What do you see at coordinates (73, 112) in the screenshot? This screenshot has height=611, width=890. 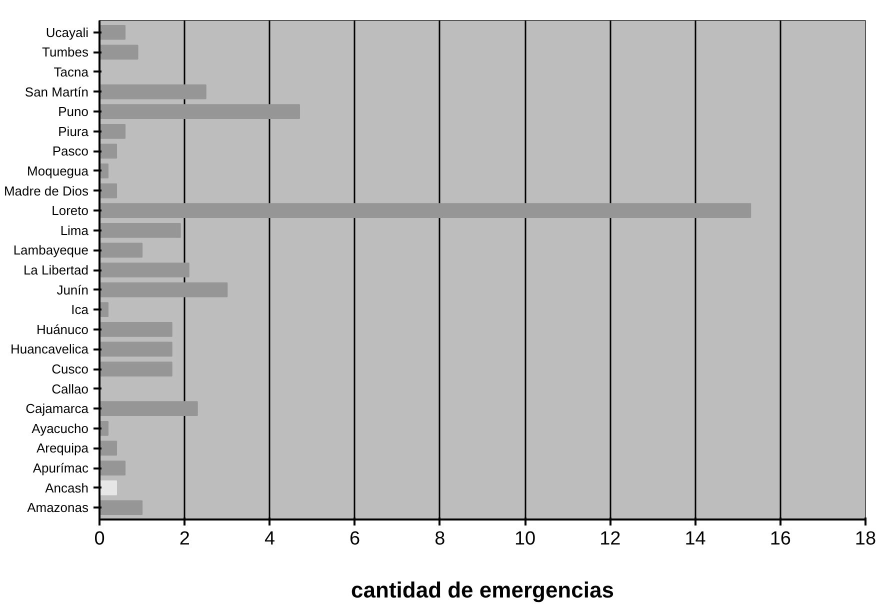 I see `y-tick-label: Puno` at bounding box center [73, 112].